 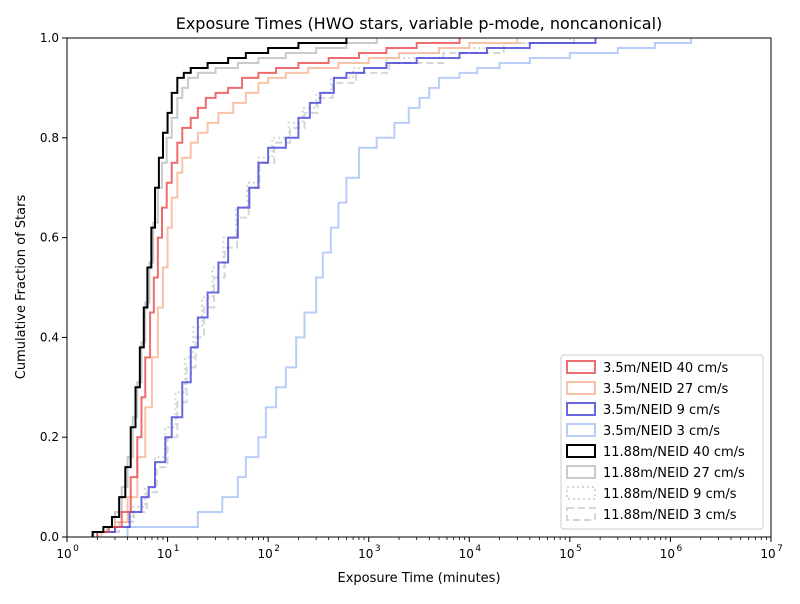 I want to click on legend-label-8: 11.88m/NEID 3 cm/s, so click(x=670, y=515).